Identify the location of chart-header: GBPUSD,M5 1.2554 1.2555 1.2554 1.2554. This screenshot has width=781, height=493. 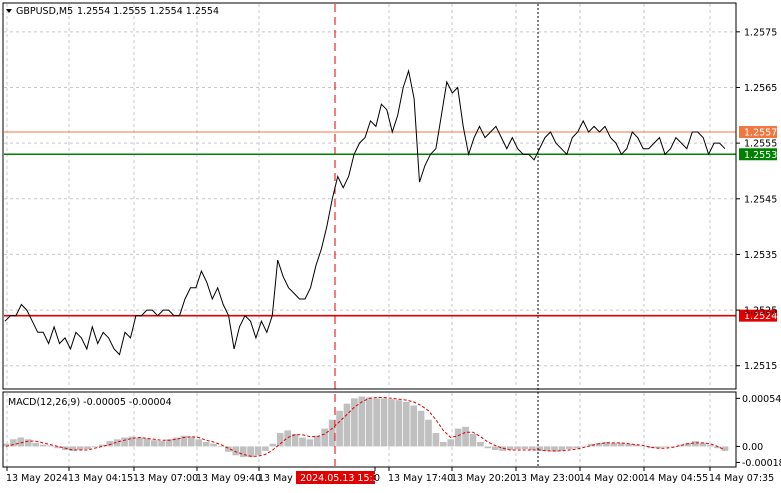
(112, 11).